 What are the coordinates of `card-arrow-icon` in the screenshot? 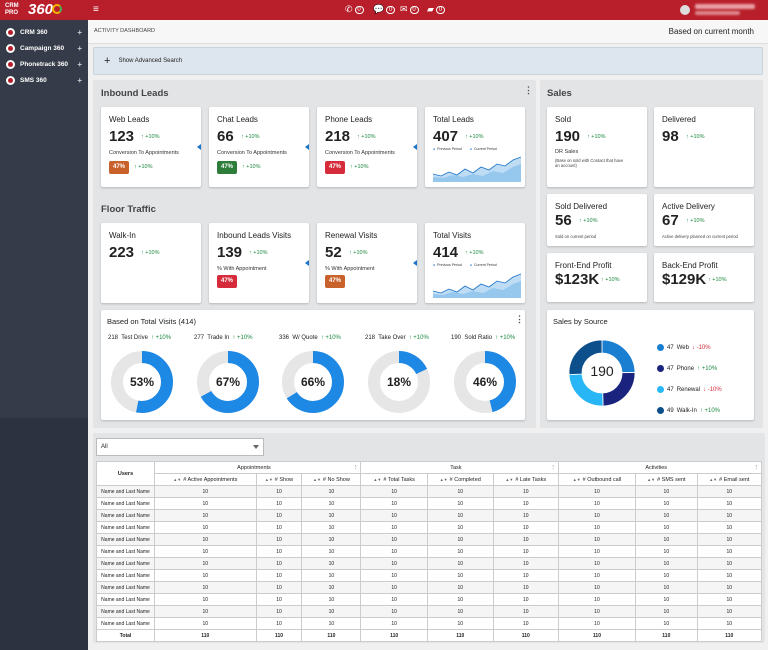 It's located at (307, 263).